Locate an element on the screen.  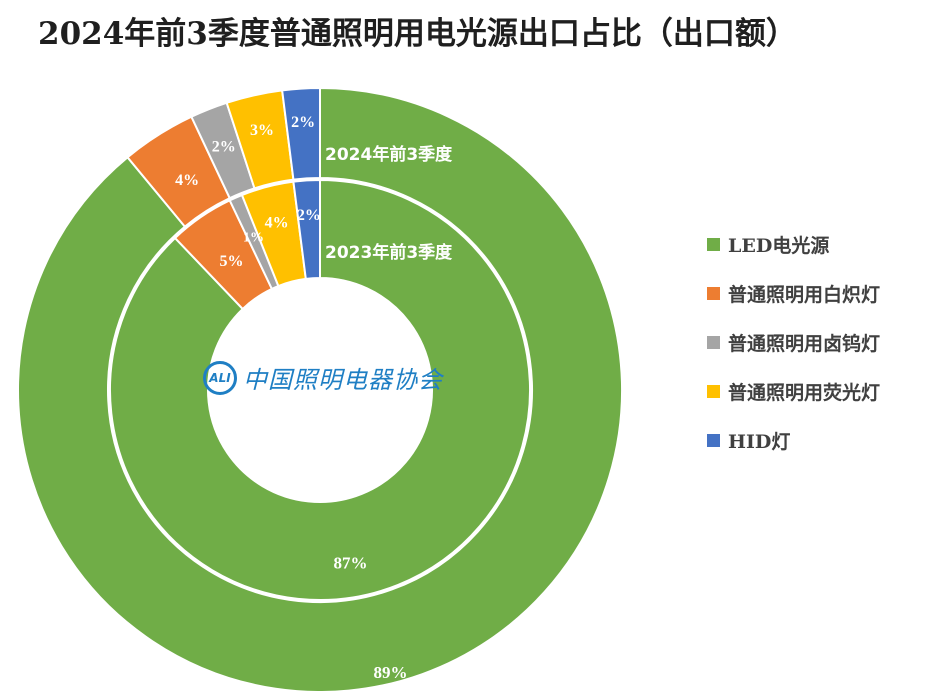
logo: ALI 中国照明电器协会 is located at coordinates (323, 377).